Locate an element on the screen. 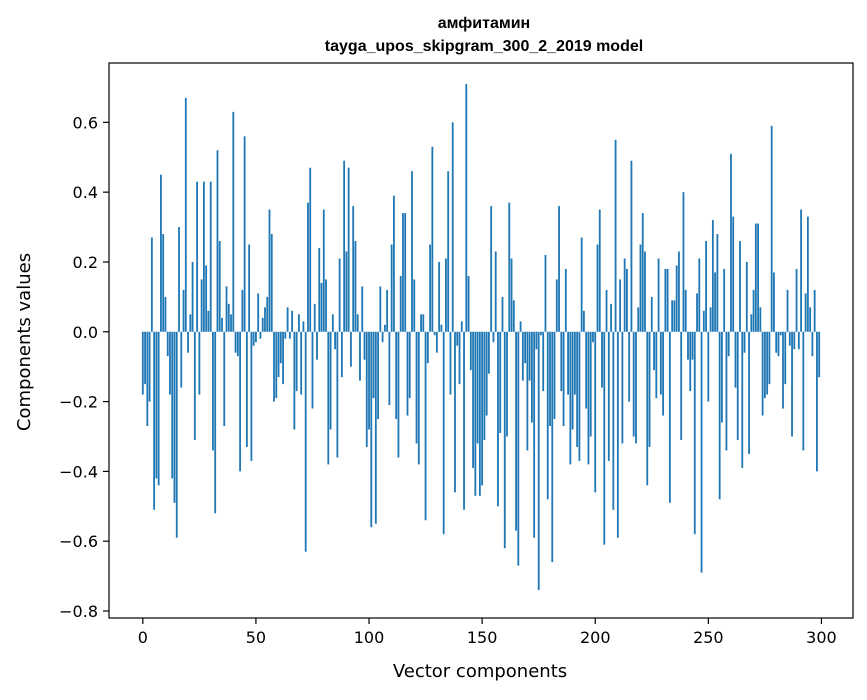 The height and width of the screenshot is (700, 867). y-tick-label: −0.2 is located at coordinates (78, 402).